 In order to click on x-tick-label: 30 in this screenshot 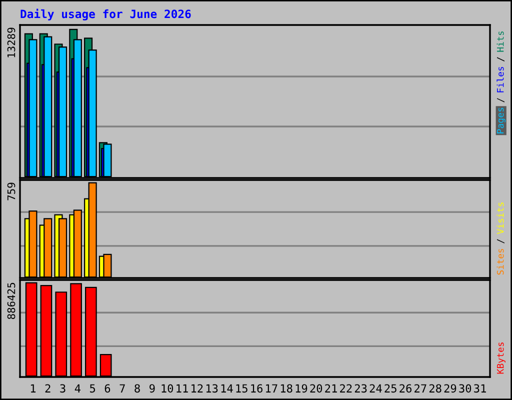, I will do `click(465, 388)`.